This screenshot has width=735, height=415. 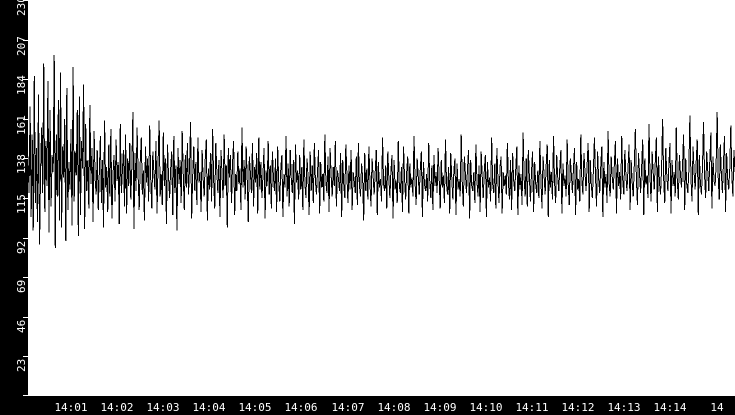 What do you see at coordinates (21, 326) in the screenshot?
I see `y-tick-label: 46` at bounding box center [21, 326].